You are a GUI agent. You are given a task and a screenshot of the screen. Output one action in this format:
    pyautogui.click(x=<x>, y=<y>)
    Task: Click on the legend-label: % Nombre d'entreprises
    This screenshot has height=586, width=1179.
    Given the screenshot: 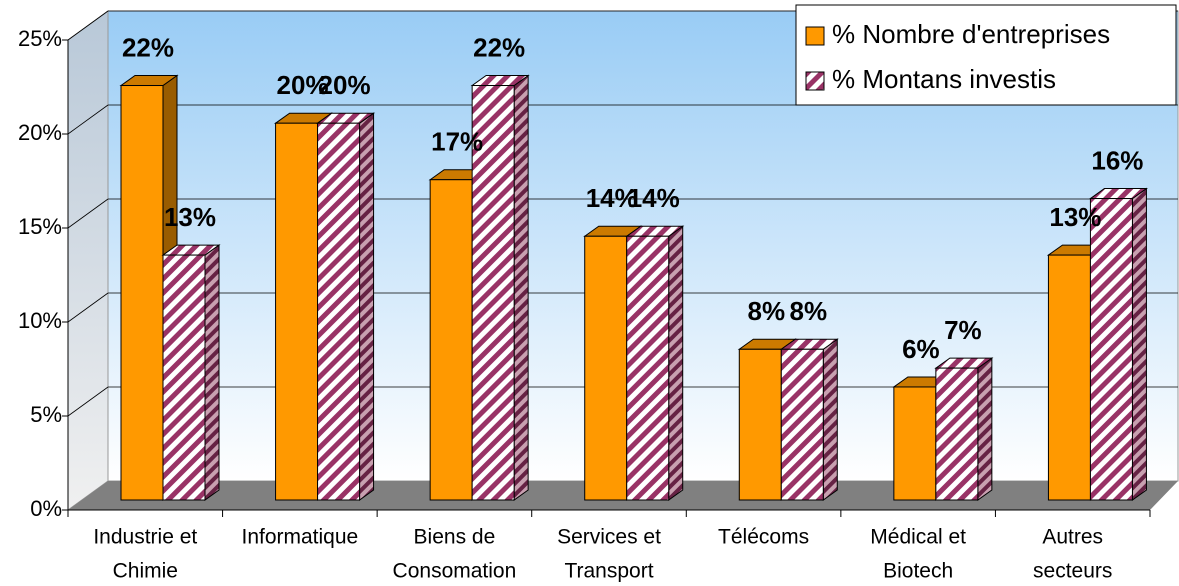 What is the action you would take?
    pyautogui.click(x=971, y=34)
    